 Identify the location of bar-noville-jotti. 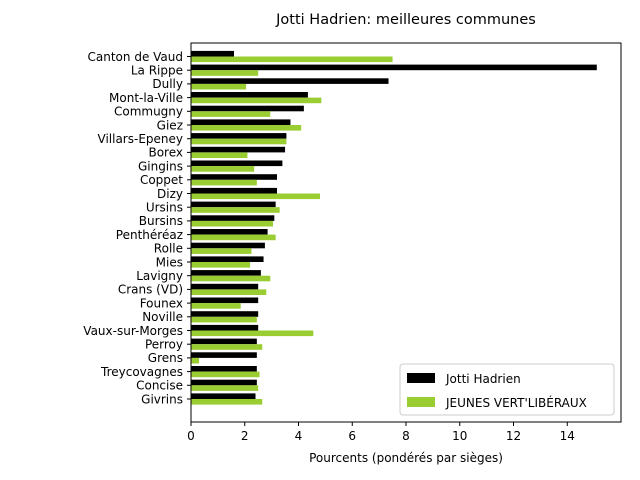
(225, 314).